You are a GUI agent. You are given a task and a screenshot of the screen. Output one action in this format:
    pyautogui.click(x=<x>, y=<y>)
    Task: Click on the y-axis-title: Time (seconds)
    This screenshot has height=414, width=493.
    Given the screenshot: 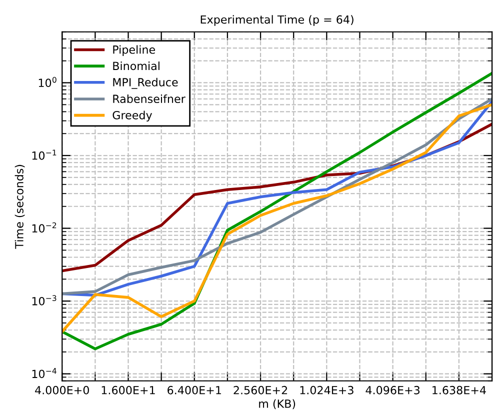 What is the action you would take?
    pyautogui.click(x=19, y=206)
    